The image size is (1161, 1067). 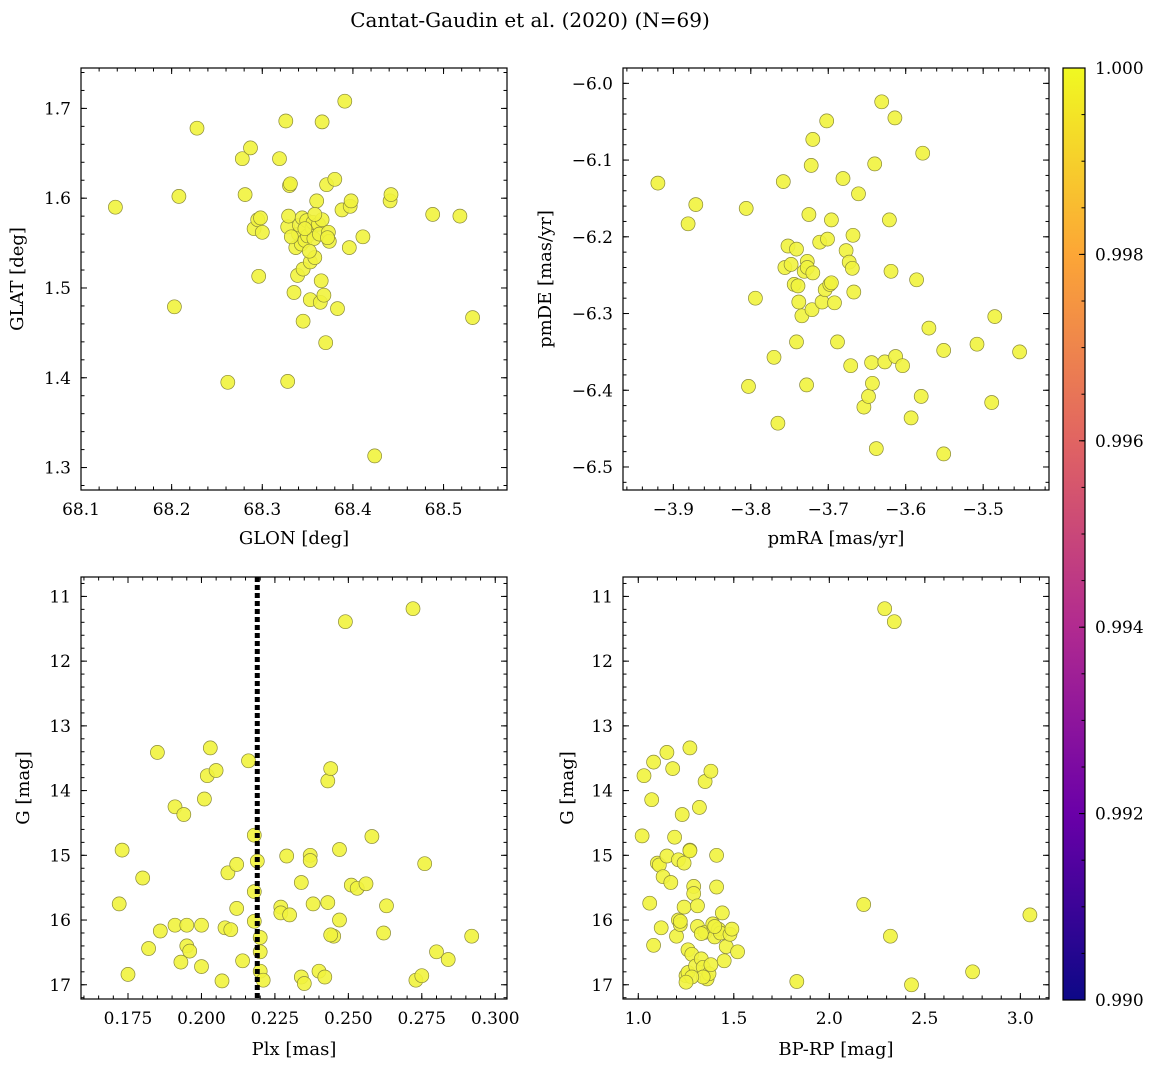 I want to click on y-tick-label: 13, so click(x=602, y=727).